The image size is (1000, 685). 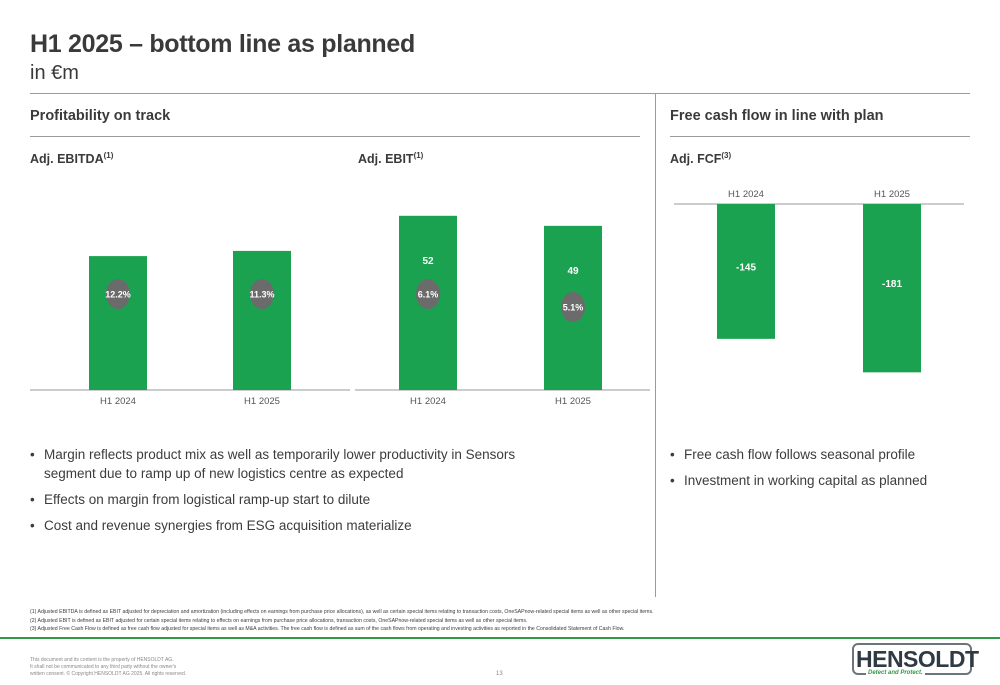 I want to click on header-divider, so click(x=500, y=93).